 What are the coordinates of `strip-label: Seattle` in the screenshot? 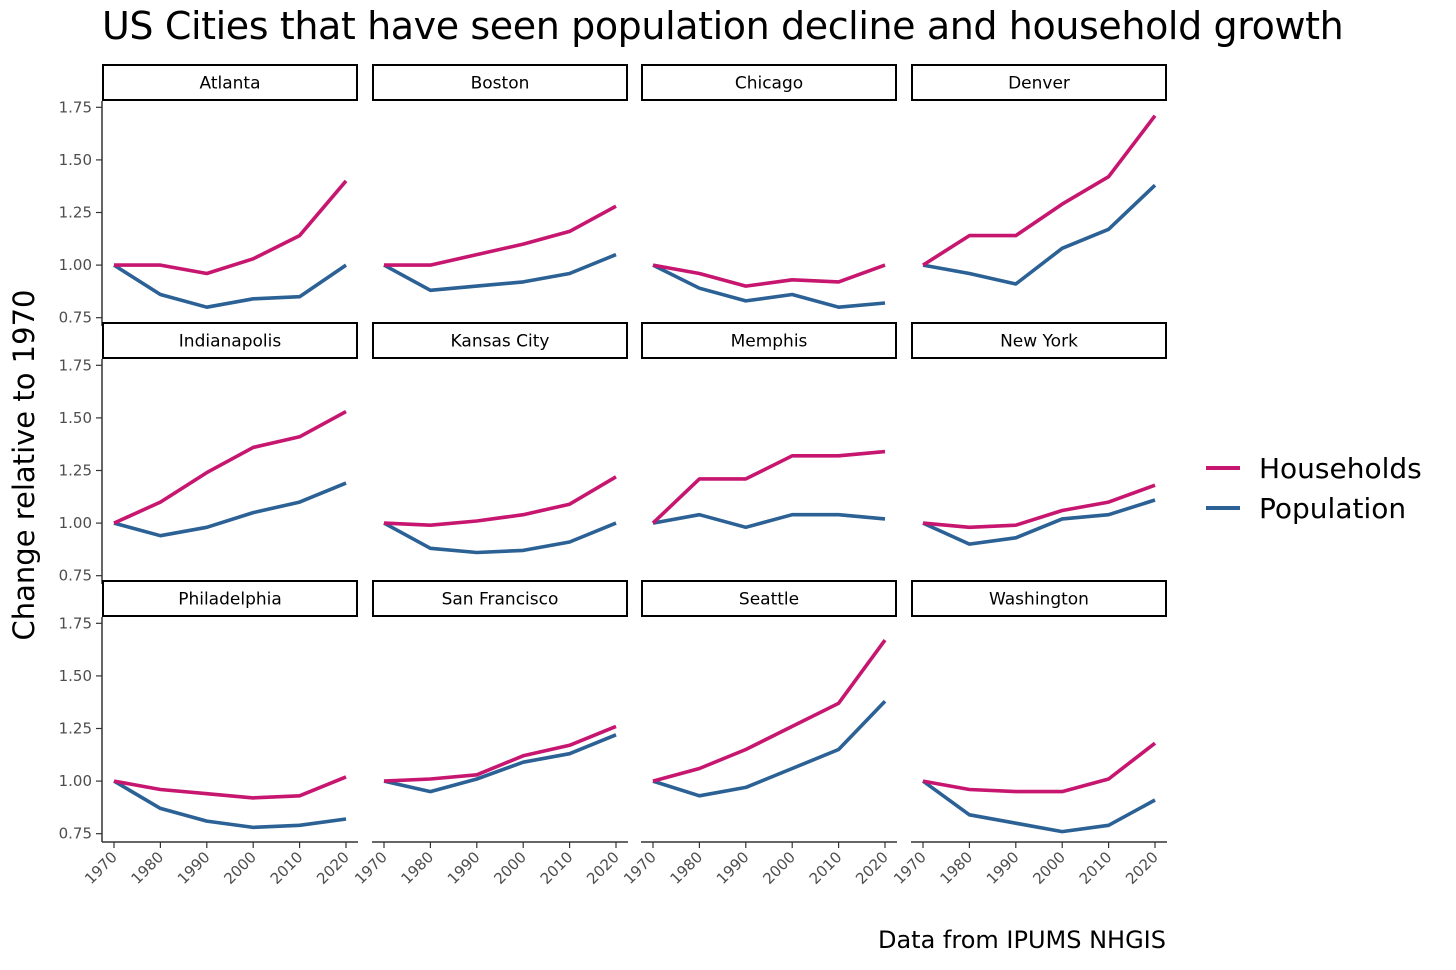 It's located at (769, 600).